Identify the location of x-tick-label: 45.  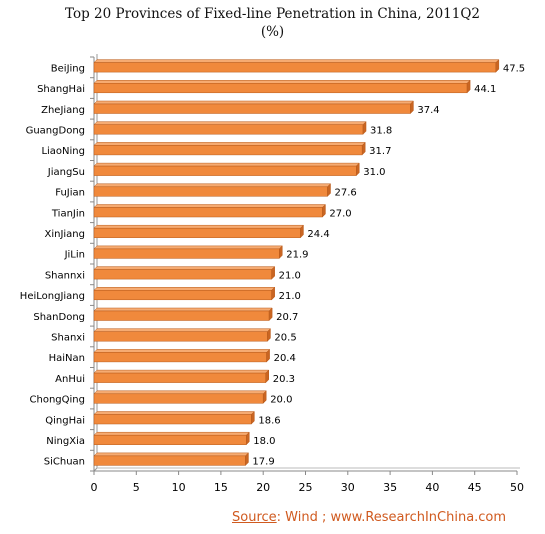
(475, 487).